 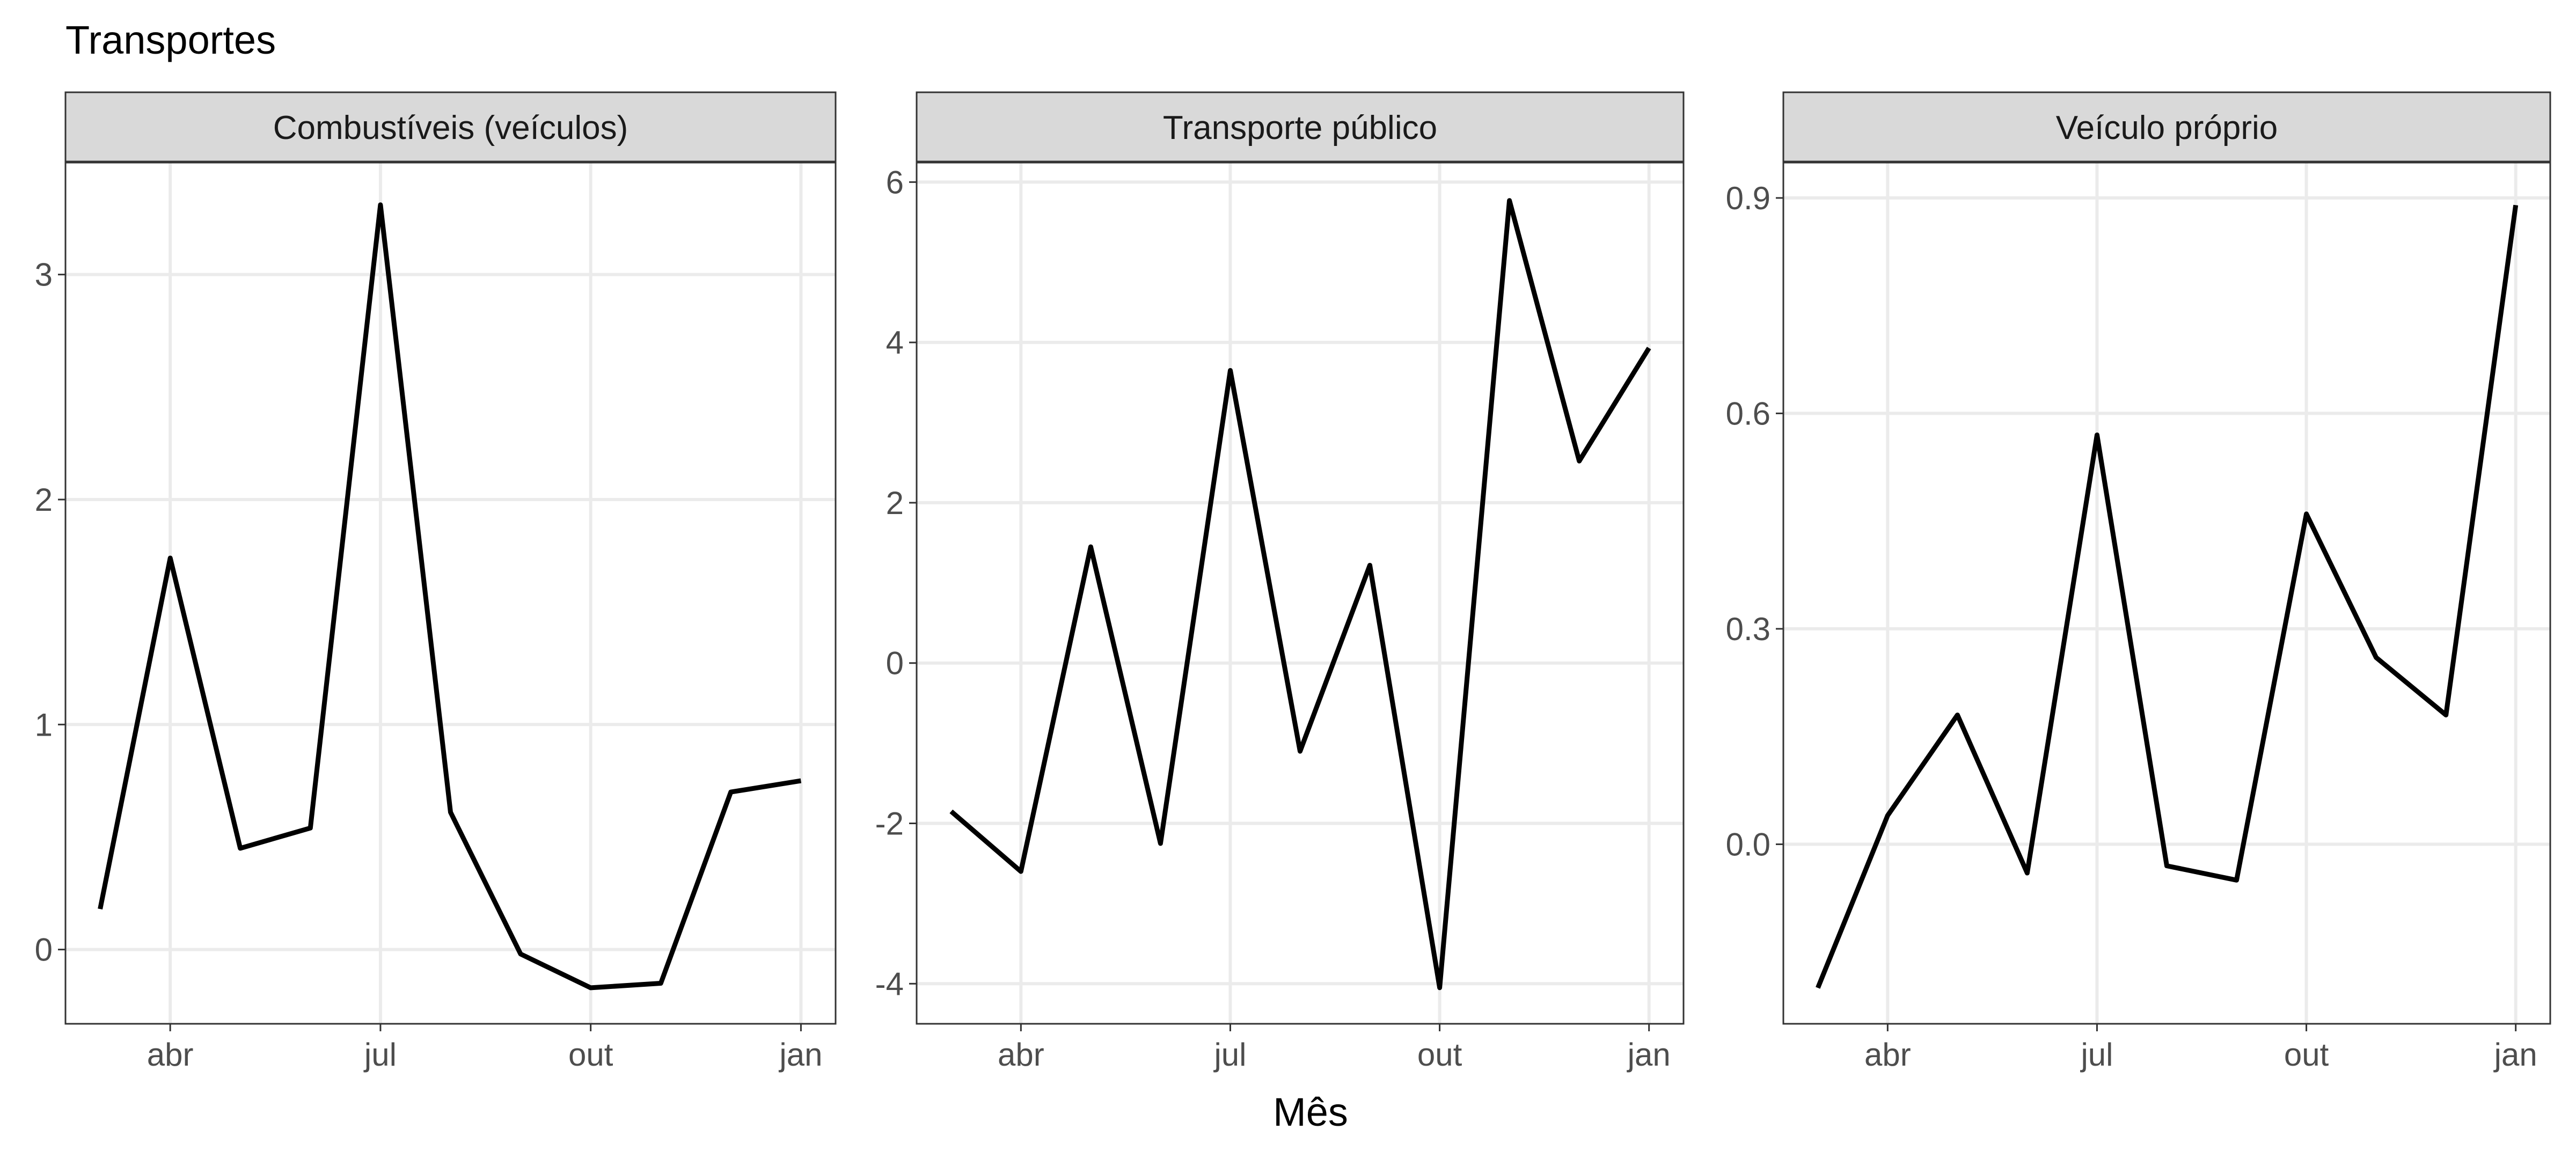 I want to click on facet-strip-label: Transporte público, so click(x=1300, y=127).